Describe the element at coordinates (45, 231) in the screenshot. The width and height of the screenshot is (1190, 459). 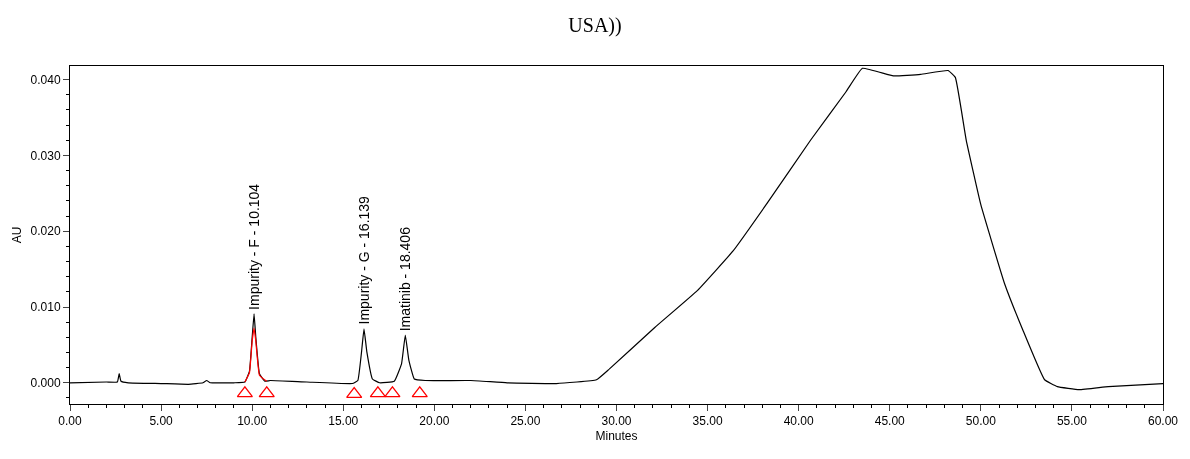
I see `y-tick-label: 0.020` at that location.